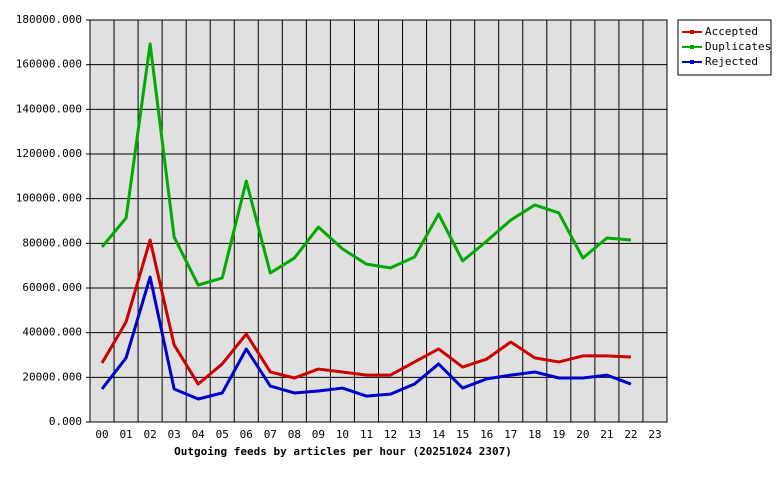  I want to click on y-tick-label: 60000.000, so click(52, 287).